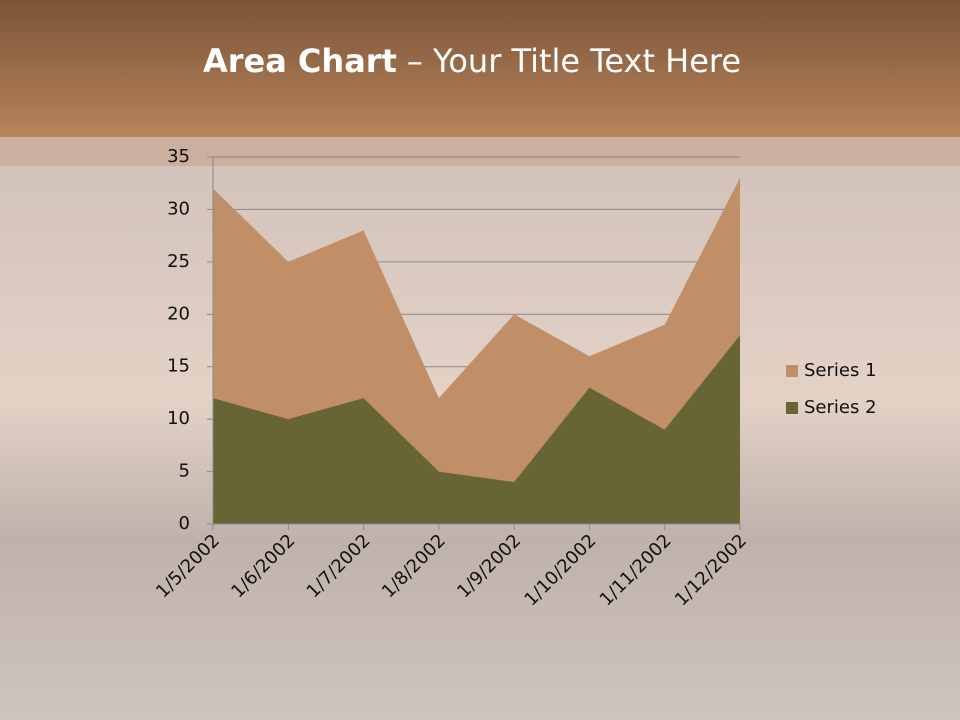 The image size is (960, 720). Describe the element at coordinates (574, 61) in the screenshot. I see `title-rest: – Your Title Text Here` at that location.